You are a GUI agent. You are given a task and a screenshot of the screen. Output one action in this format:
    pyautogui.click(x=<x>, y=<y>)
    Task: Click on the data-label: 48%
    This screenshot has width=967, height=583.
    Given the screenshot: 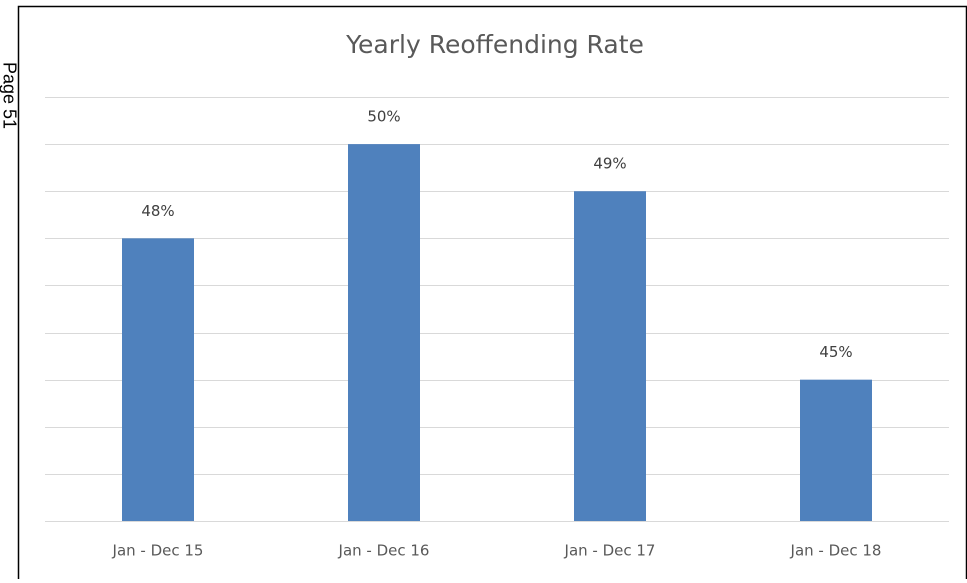 What is the action you would take?
    pyautogui.click(x=157, y=211)
    